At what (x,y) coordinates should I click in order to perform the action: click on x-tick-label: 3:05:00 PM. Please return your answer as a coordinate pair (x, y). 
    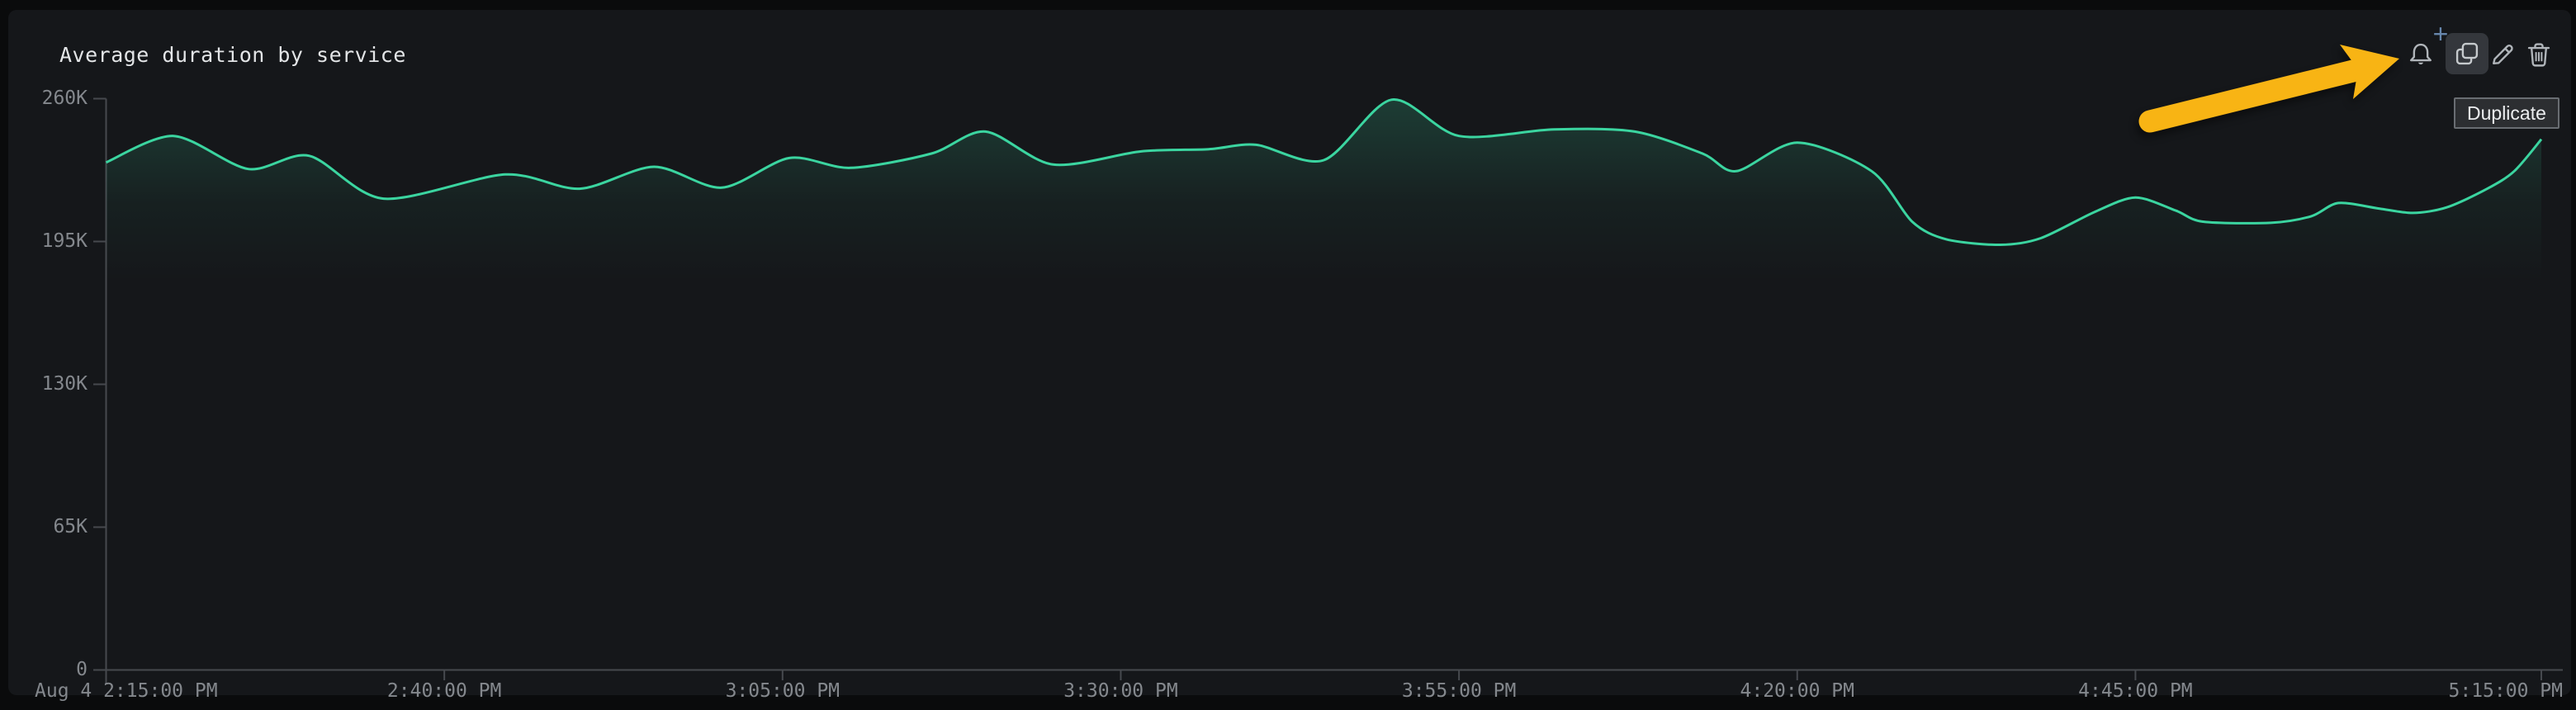
    Looking at the image, I should click on (783, 691).